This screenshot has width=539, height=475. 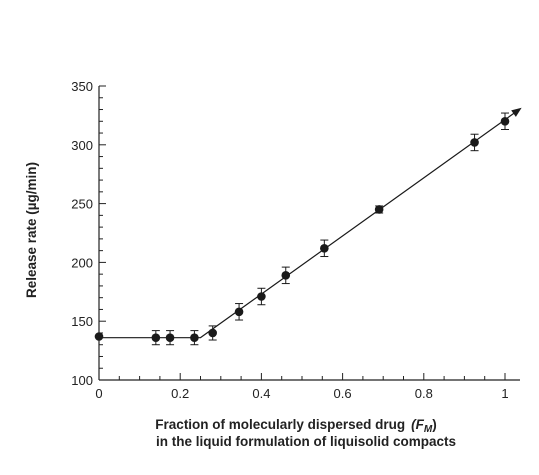 What do you see at coordinates (82, 145) in the screenshot?
I see `y-tick-label: 300` at bounding box center [82, 145].